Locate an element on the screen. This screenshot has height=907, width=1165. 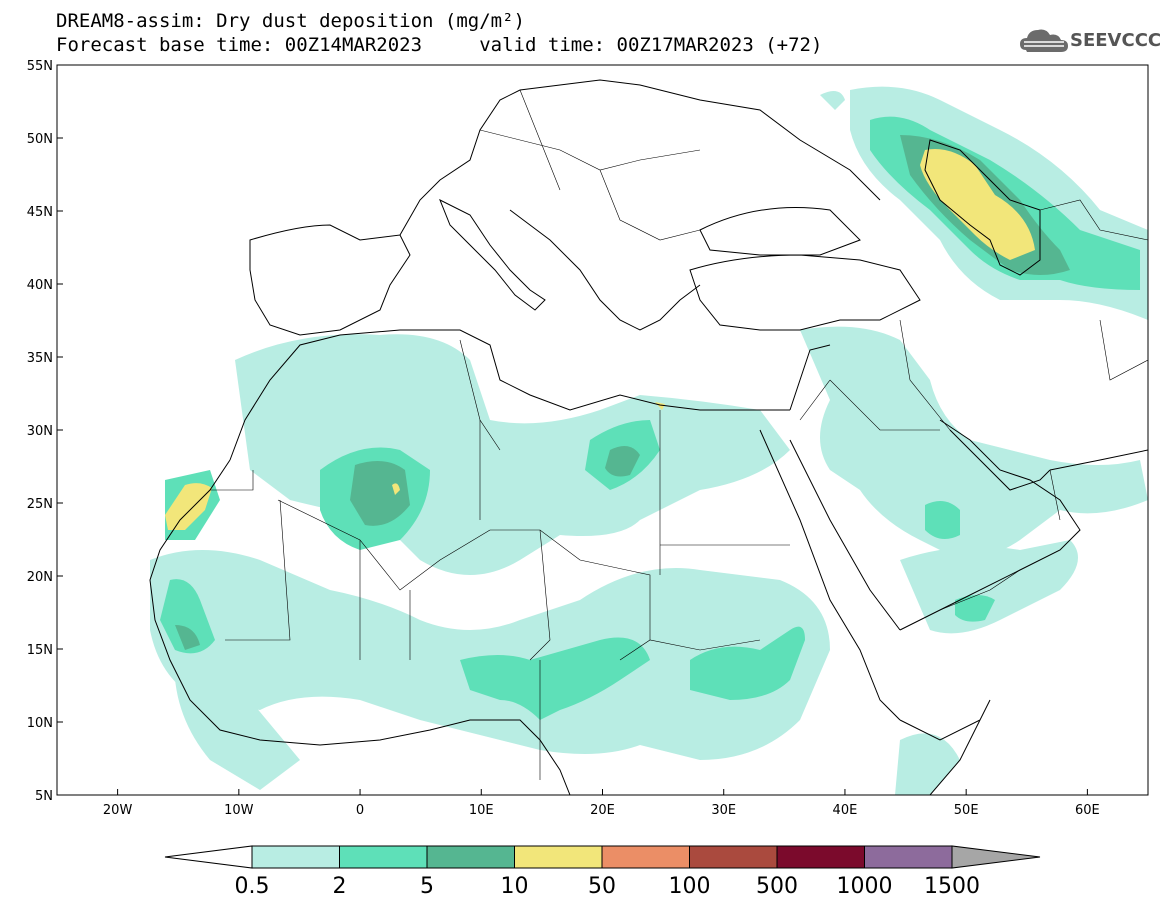
colorbar-level-label: 50 is located at coordinates (602, 886).